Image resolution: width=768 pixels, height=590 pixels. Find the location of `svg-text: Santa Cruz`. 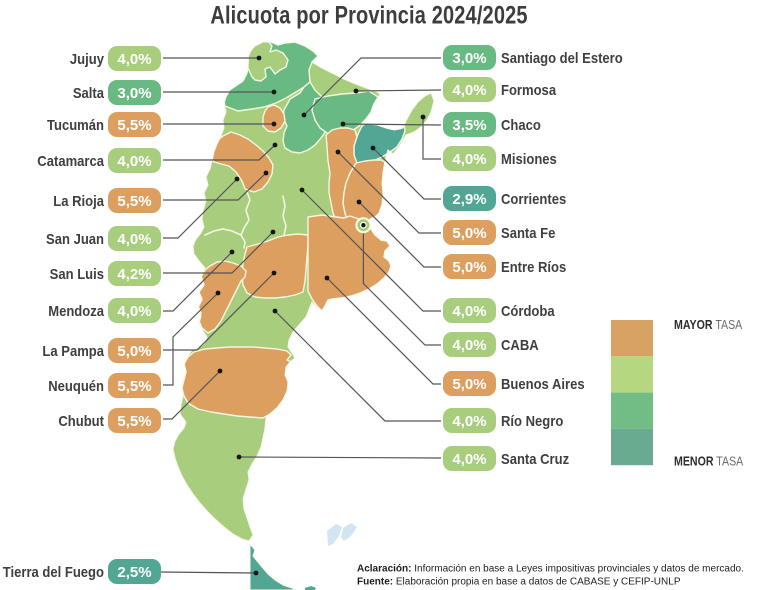

svg-text: Santa Cruz is located at coordinates (535, 458).